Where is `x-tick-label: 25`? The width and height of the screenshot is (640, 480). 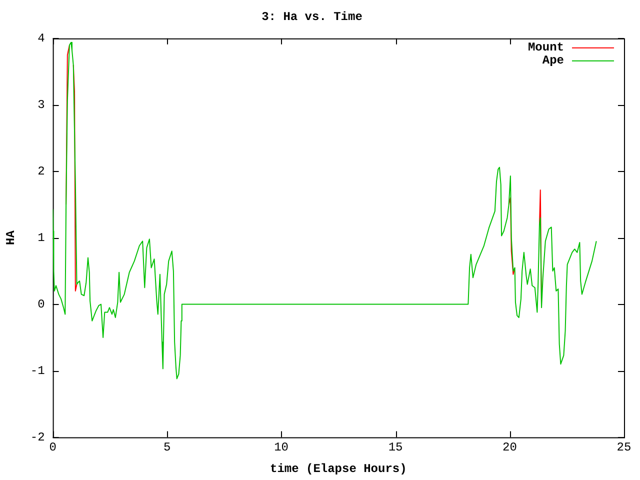
x-tick-label: 25 is located at coordinates (624, 447).